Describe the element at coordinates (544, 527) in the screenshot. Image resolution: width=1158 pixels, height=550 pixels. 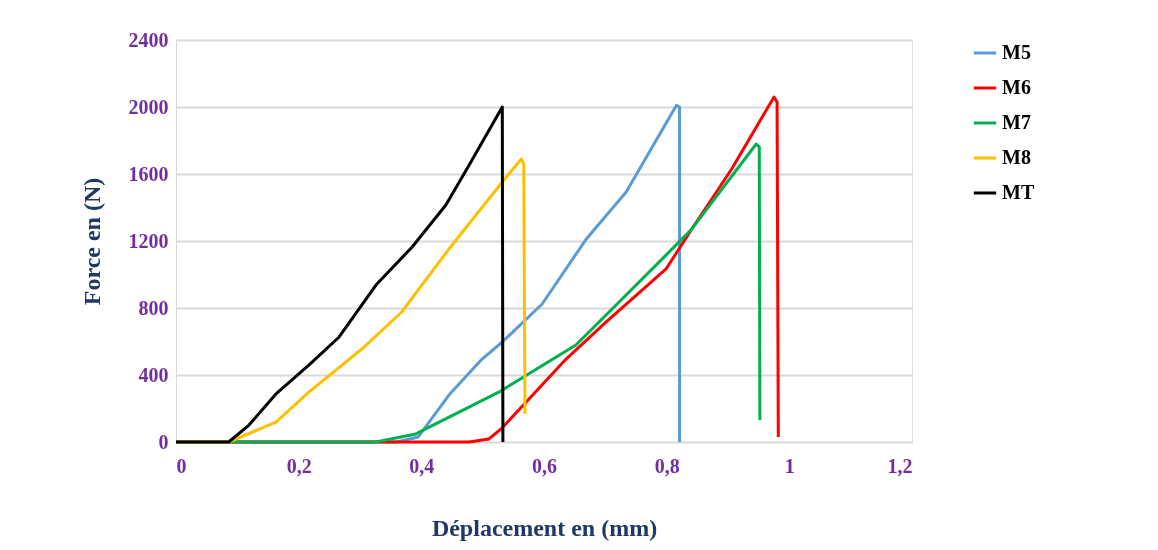
I see `x-axis-title: Déplacement en (mm)` at that location.